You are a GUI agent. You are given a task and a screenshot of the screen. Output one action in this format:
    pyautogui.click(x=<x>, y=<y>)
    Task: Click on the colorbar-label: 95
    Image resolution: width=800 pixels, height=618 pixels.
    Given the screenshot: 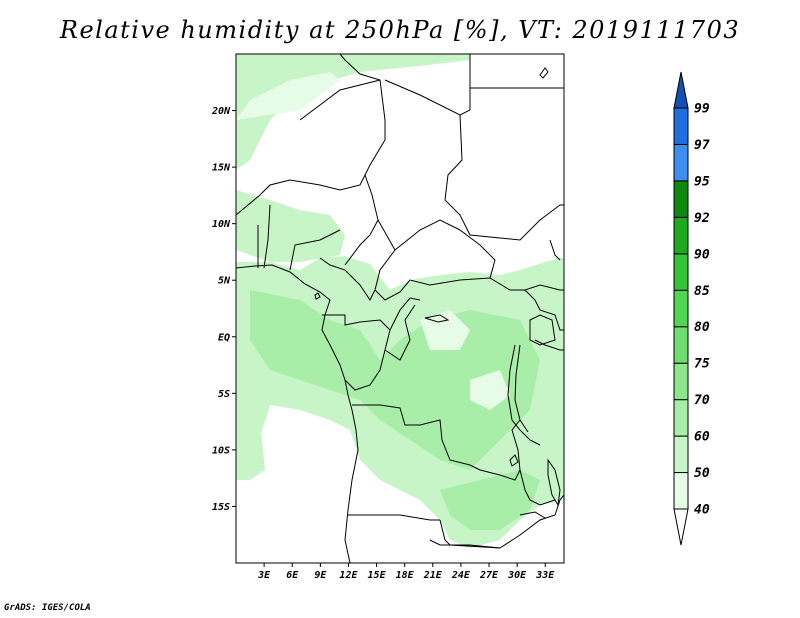 What is the action you would take?
    pyautogui.click(x=702, y=181)
    